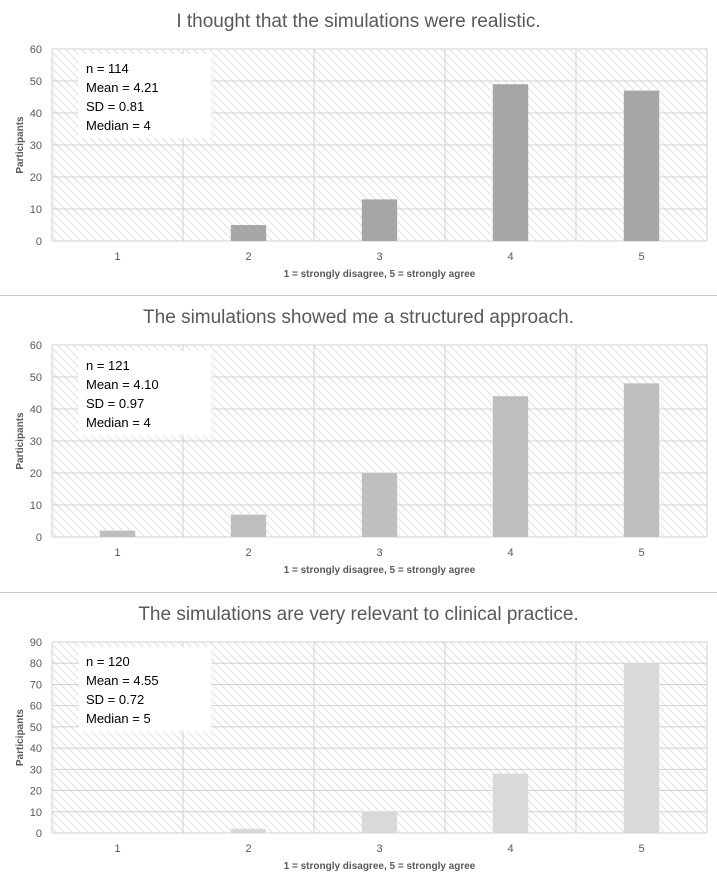  Describe the element at coordinates (122, 384) in the screenshot. I see `stats-line: Mean = 4.10` at that location.